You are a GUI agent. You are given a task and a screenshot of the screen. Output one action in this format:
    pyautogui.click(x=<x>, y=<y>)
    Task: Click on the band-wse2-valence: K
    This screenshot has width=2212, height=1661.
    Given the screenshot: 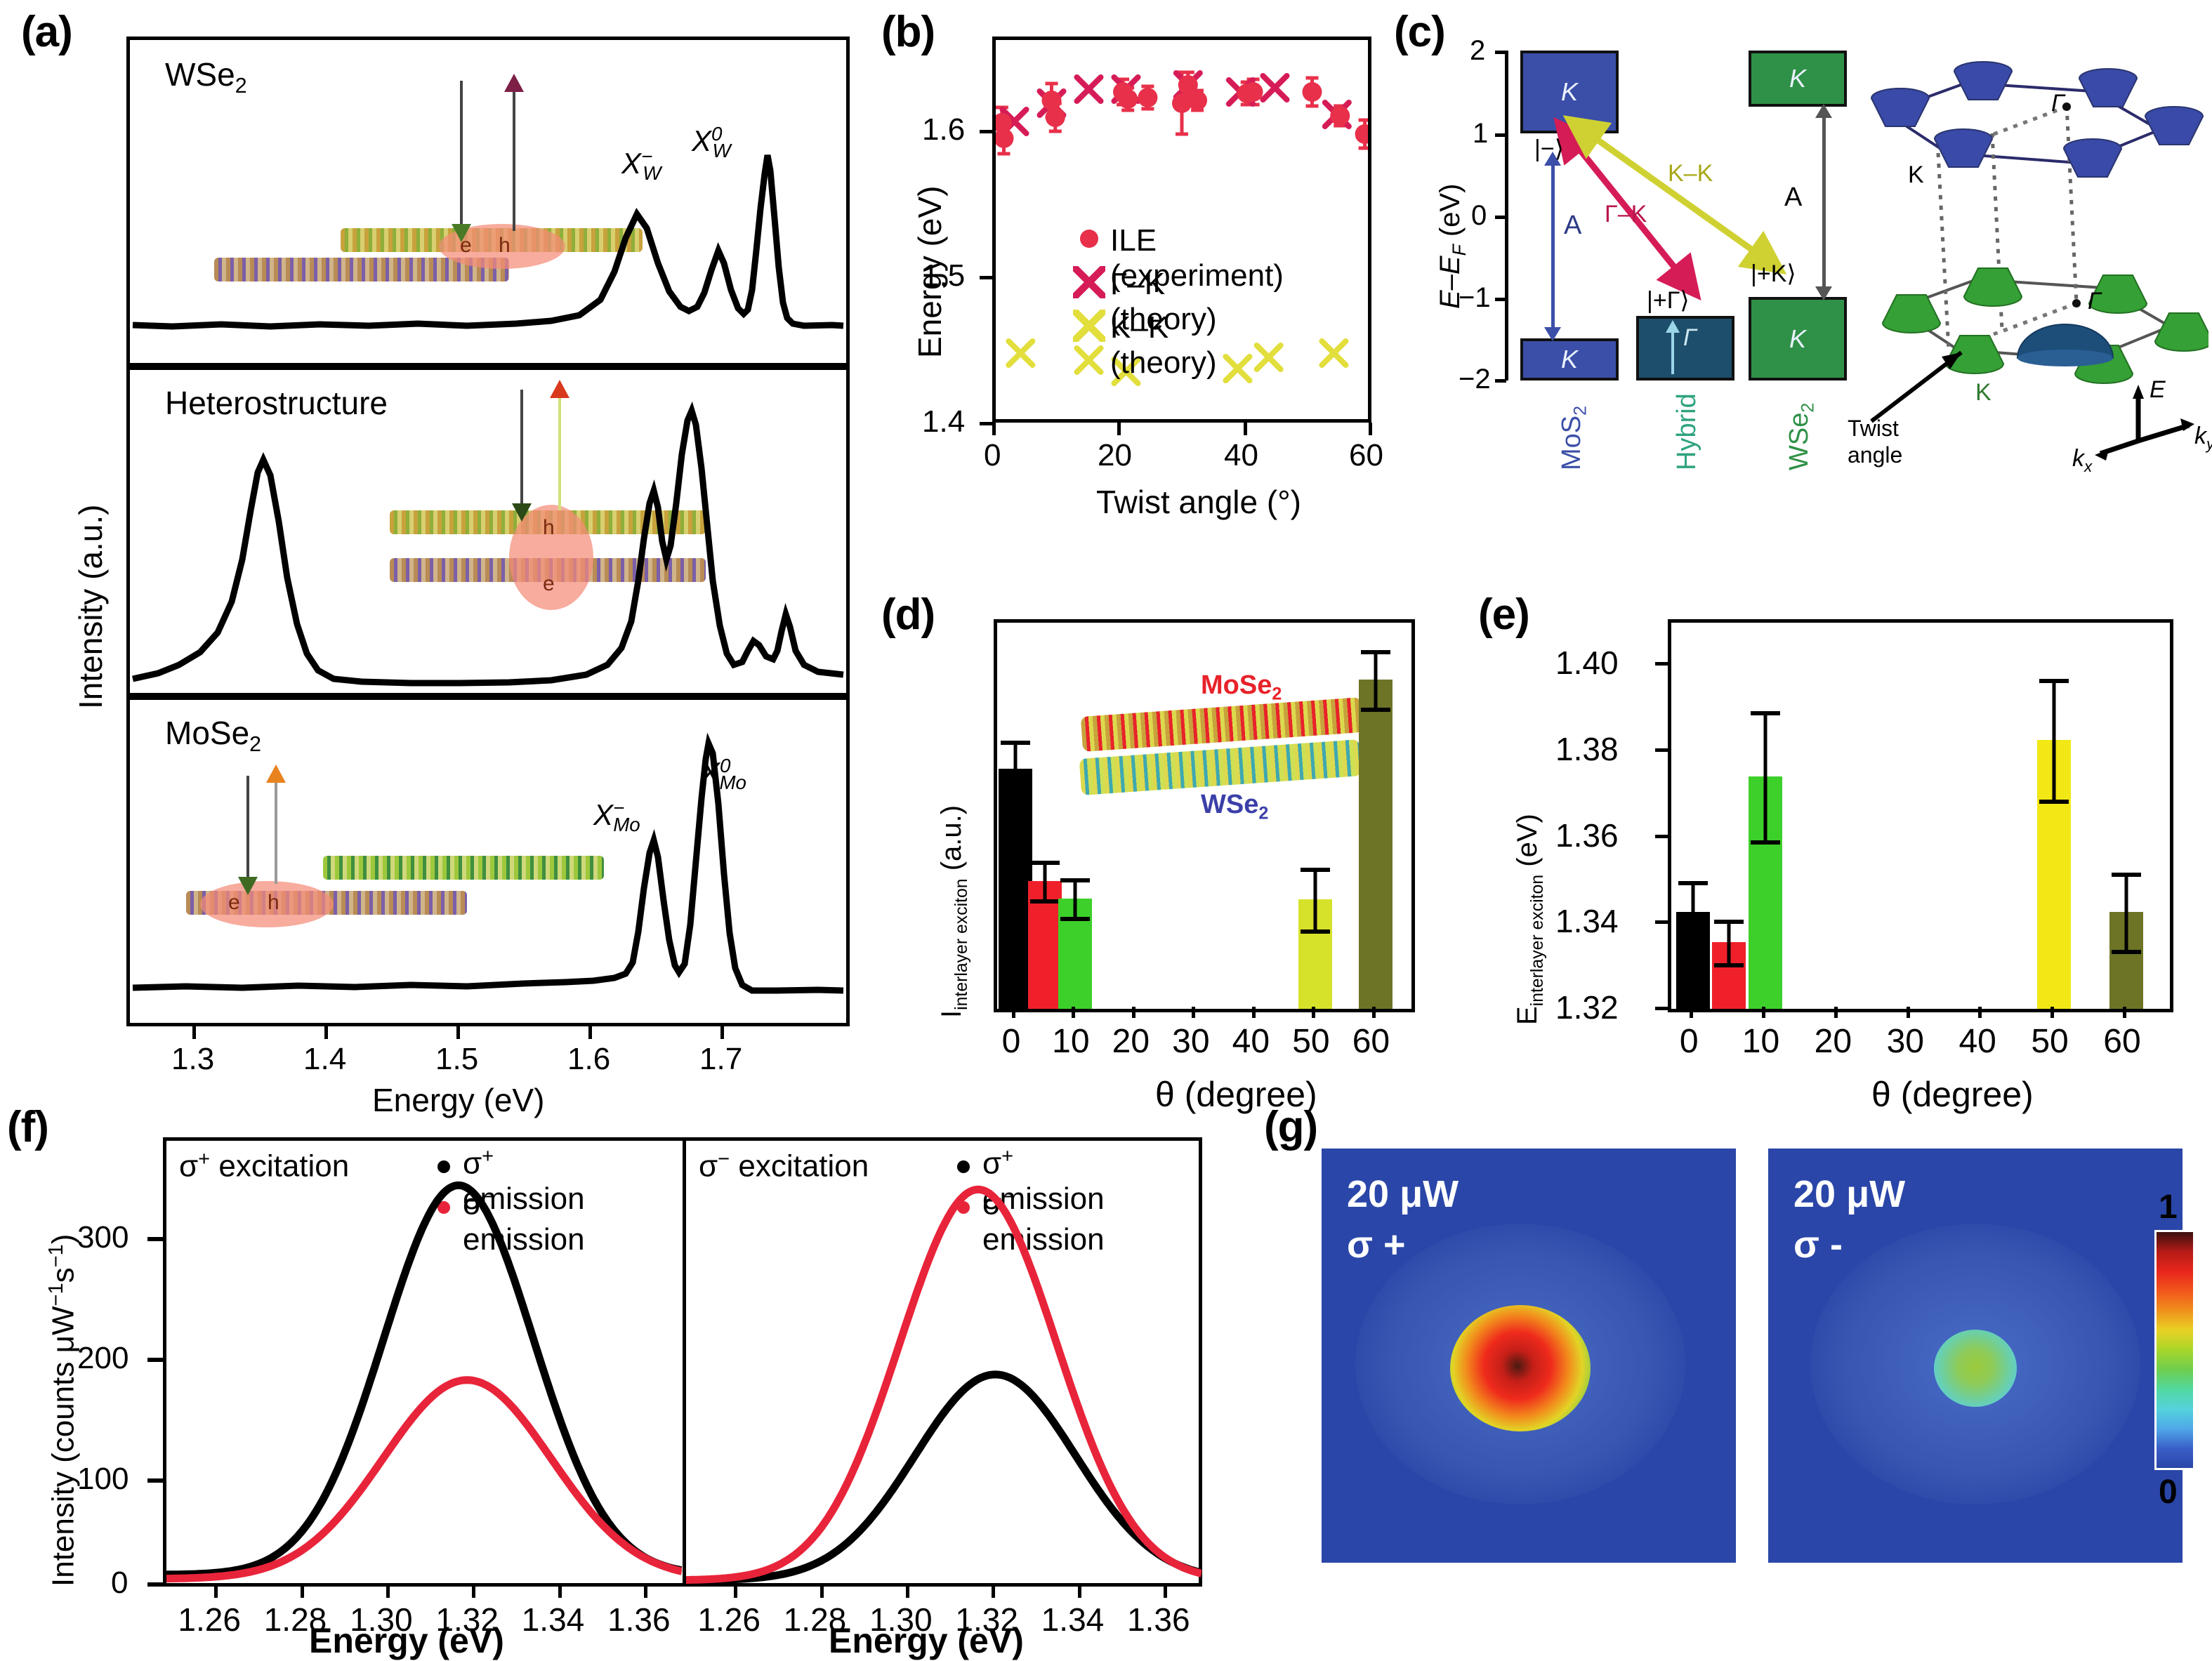 What is the action you would take?
    pyautogui.click(x=1798, y=338)
    